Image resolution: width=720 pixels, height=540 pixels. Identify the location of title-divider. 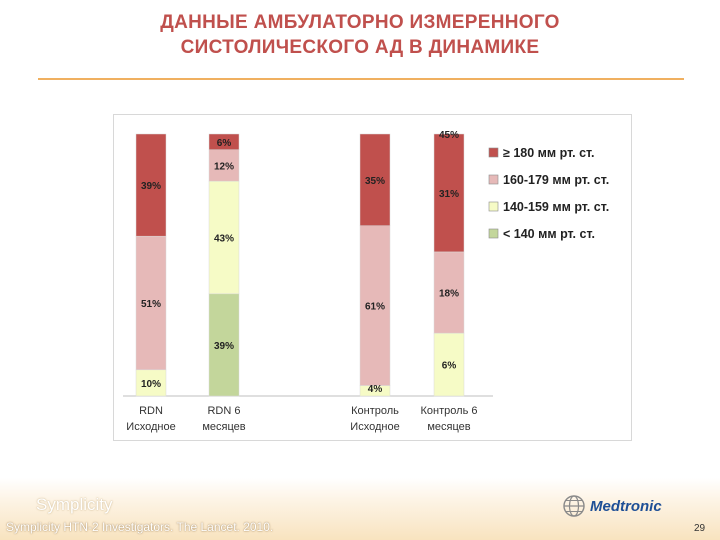
(361, 79).